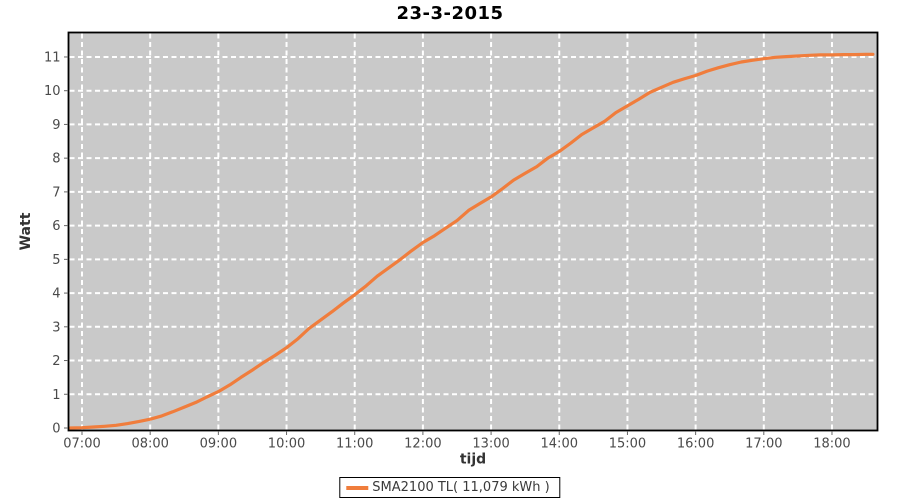  I want to click on y-tick-label: 10, so click(52, 91).